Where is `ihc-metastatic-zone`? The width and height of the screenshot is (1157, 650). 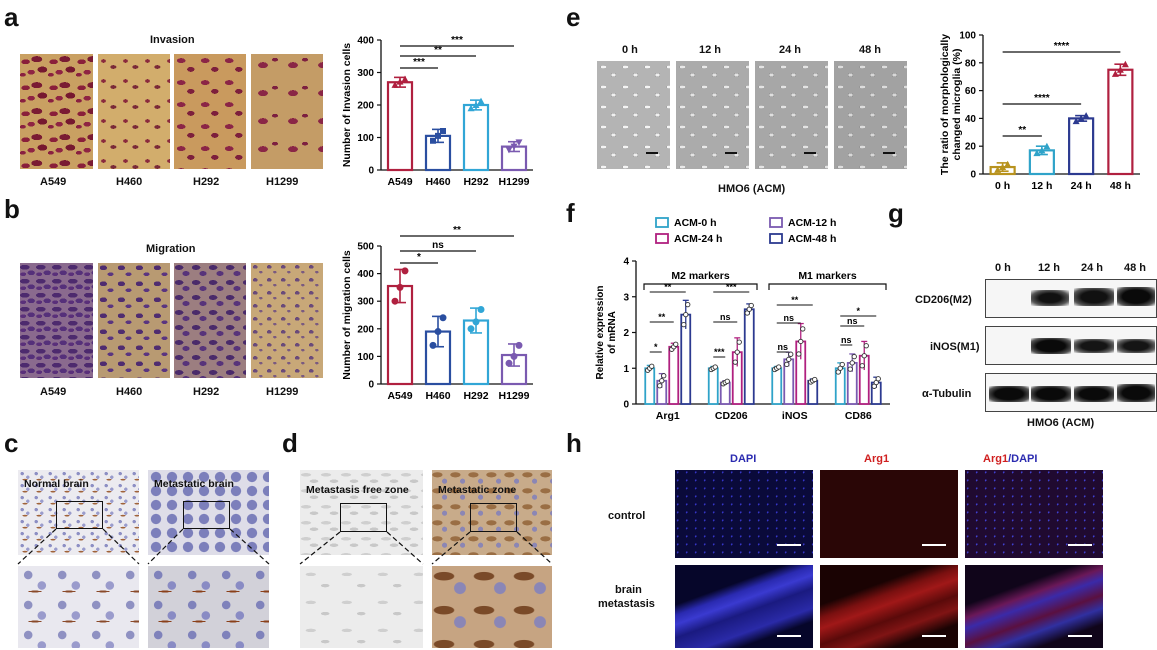 ihc-metastatic-zone is located at coordinates (492, 512).